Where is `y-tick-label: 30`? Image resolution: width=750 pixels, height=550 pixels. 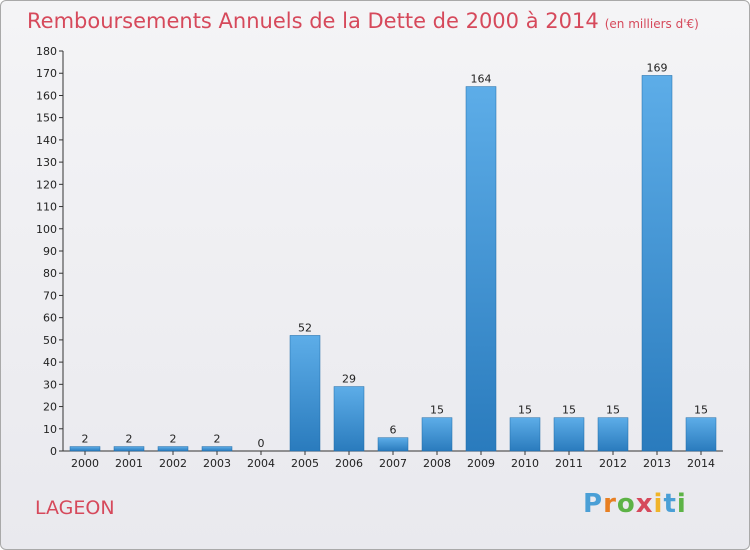 y-tick-label: 30 is located at coordinates (50, 384).